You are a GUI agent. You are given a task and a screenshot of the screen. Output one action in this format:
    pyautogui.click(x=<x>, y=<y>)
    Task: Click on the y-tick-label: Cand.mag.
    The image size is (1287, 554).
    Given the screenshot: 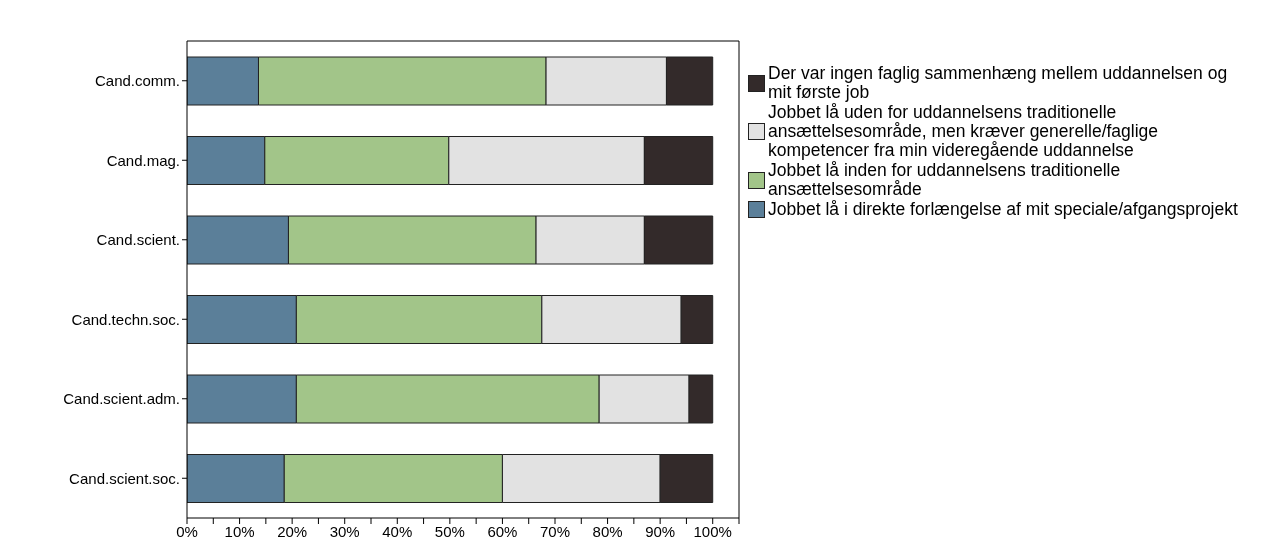 What is the action you would take?
    pyautogui.click(x=143, y=160)
    